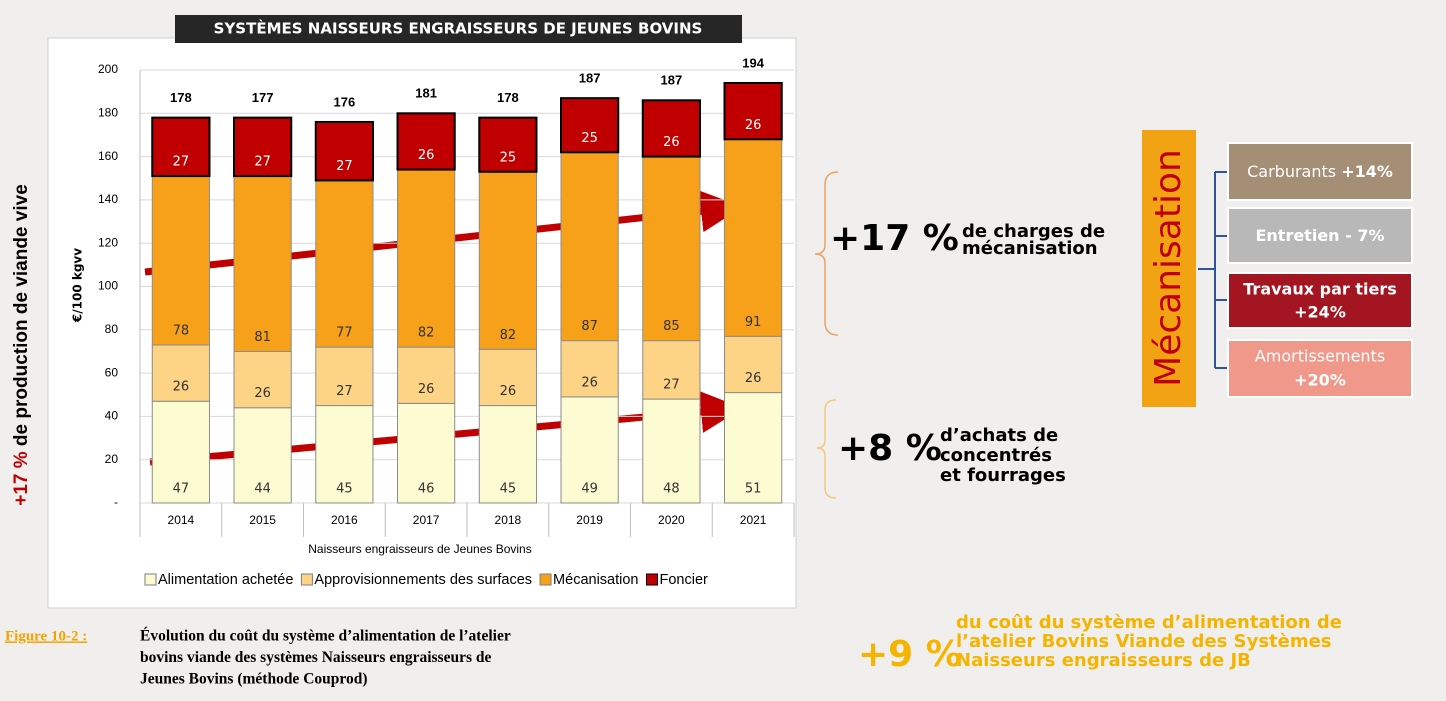 This screenshot has width=1446, height=701. I want to click on x-tick-label: 2020, so click(671, 520).